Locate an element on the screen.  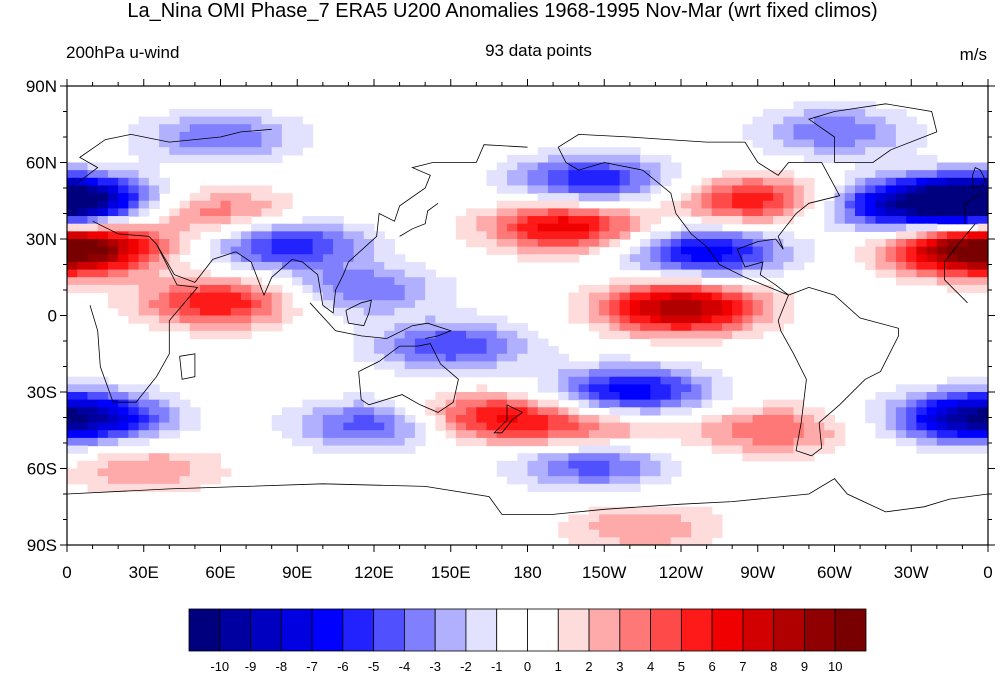
y-tick-label: 60N is located at coordinates (41, 163).